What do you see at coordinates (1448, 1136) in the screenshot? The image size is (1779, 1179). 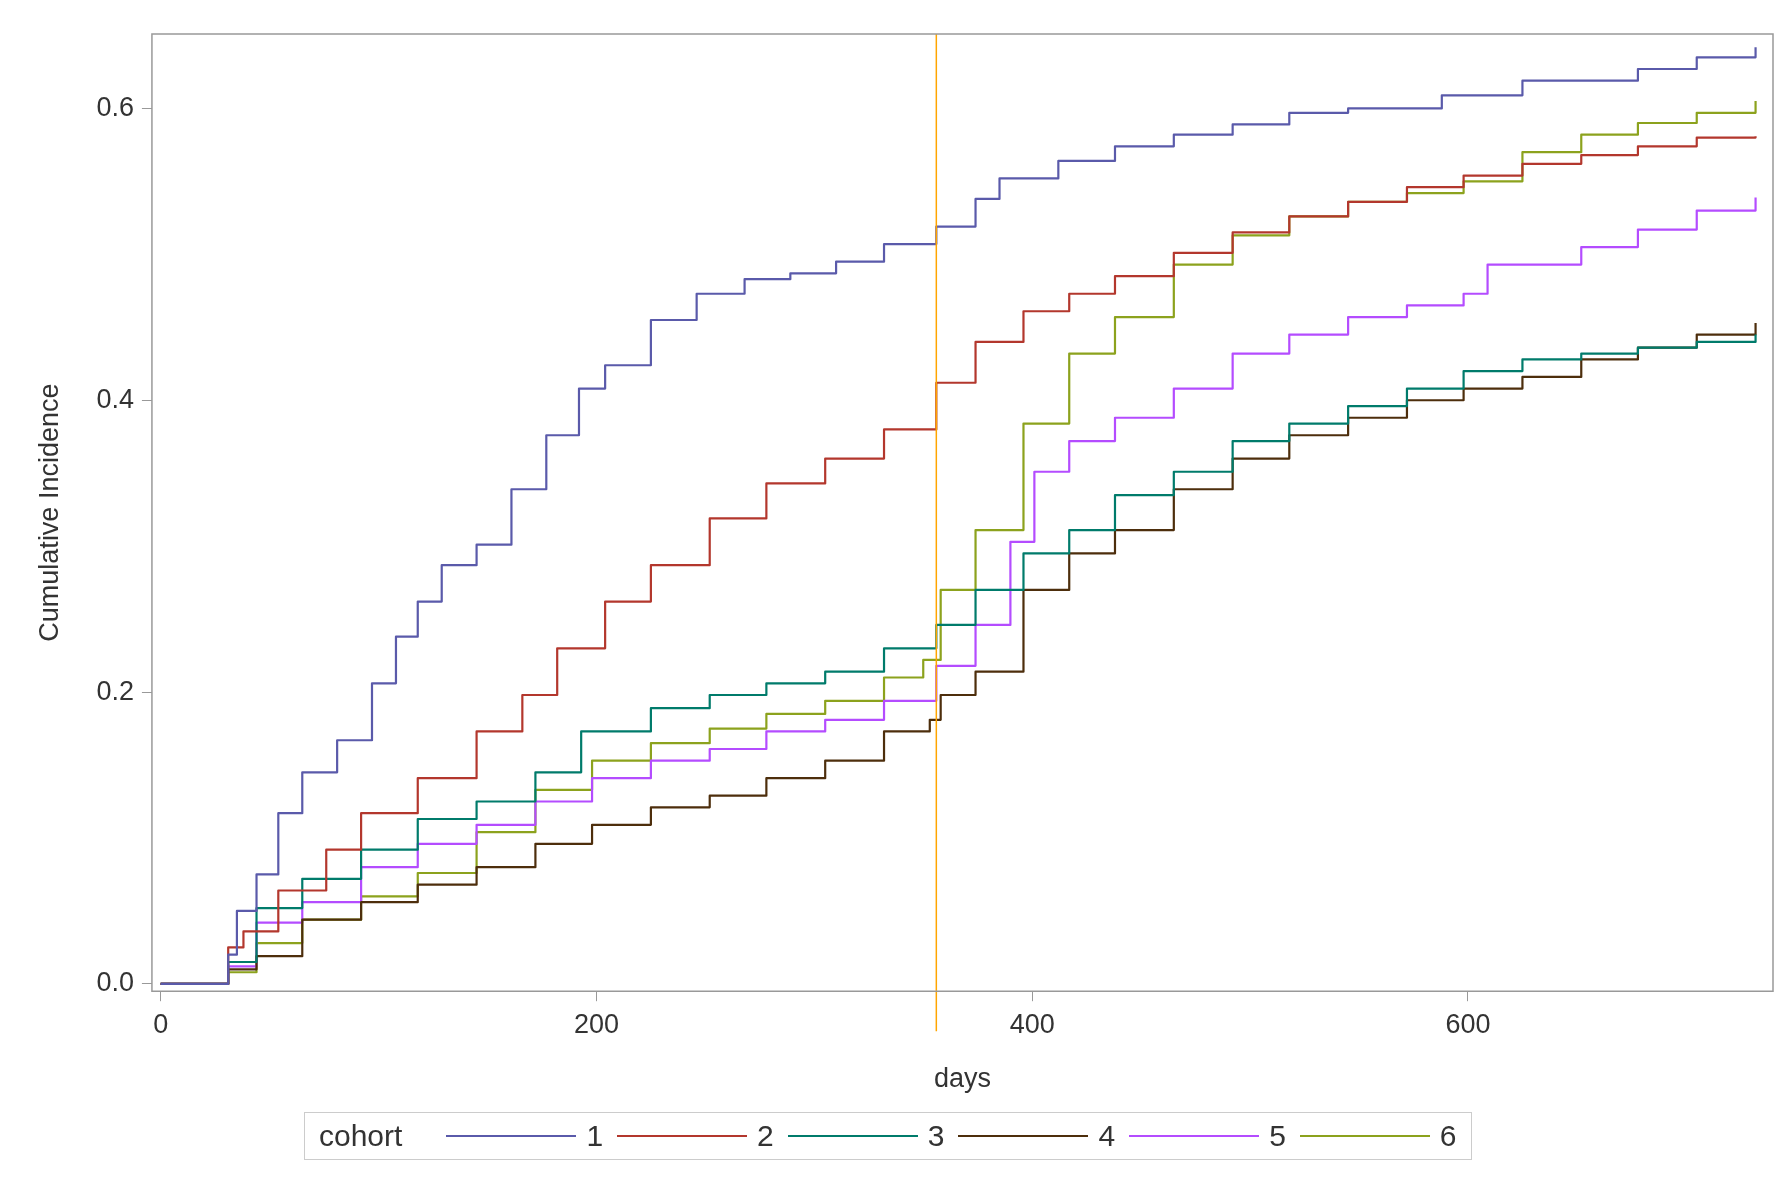 I see `legend-label: 6` at bounding box center [1448, 1136].